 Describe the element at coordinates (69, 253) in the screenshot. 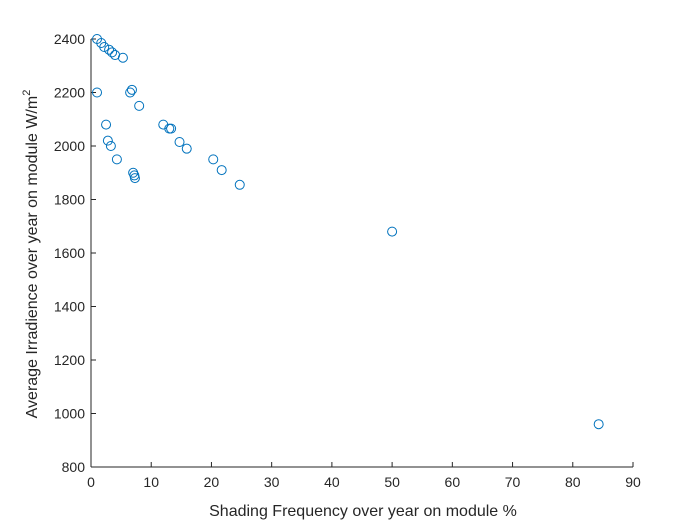

I see `y-tick-label: 1600` at that location.